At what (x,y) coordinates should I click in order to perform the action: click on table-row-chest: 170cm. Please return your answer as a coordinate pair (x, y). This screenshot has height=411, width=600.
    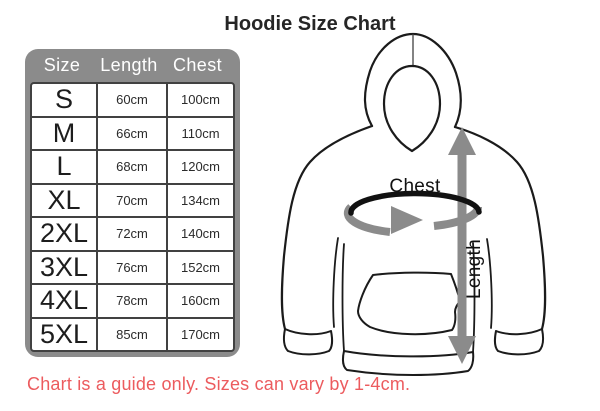
    Looking at the image, I should click on (200, 334).